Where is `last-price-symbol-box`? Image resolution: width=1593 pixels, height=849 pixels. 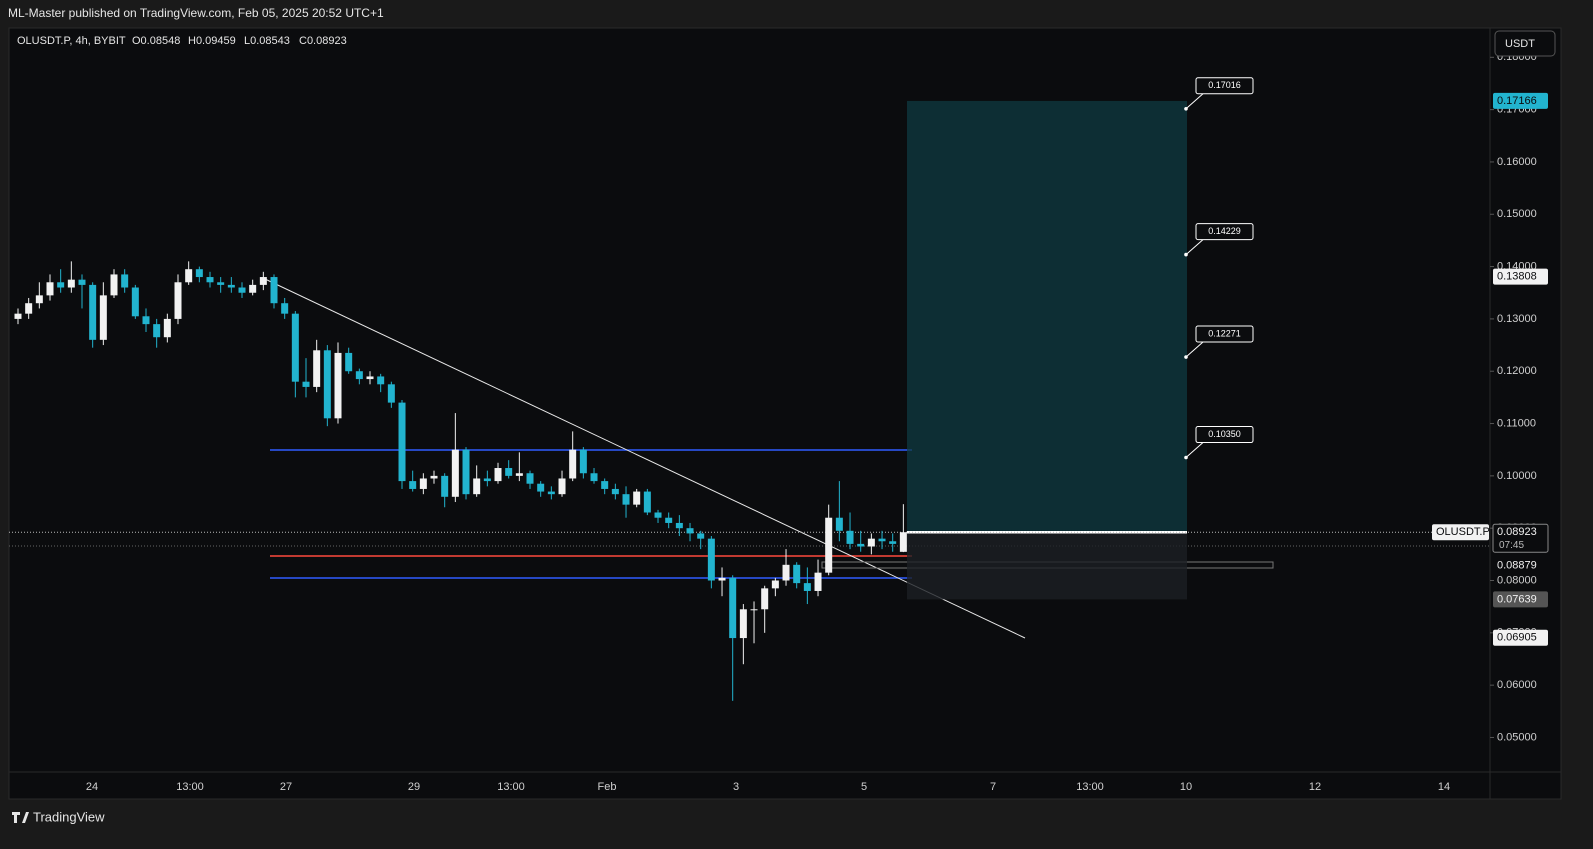
last-price-symbol-box is located at coordinates (1460, 532).